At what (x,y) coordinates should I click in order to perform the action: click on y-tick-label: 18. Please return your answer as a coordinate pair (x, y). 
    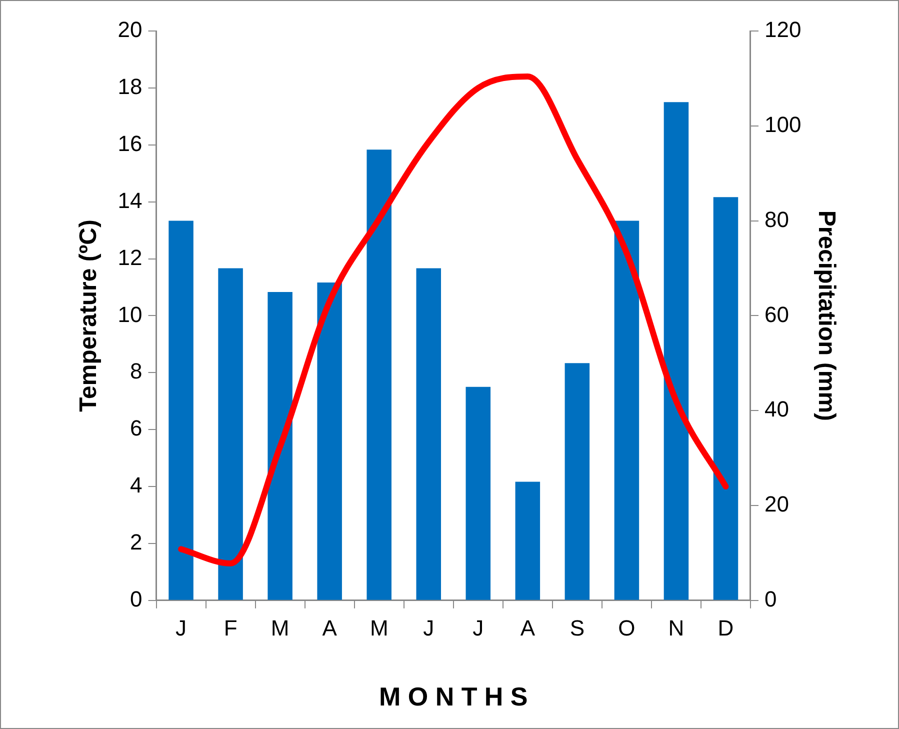
    Looking at the image, I should click on (130, 87).